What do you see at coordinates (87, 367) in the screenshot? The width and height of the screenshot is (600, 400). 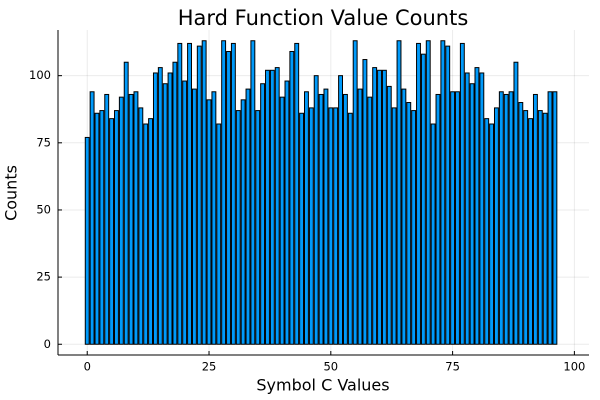 I see `x-tick-label: 0` at bounding box center [87, 367].